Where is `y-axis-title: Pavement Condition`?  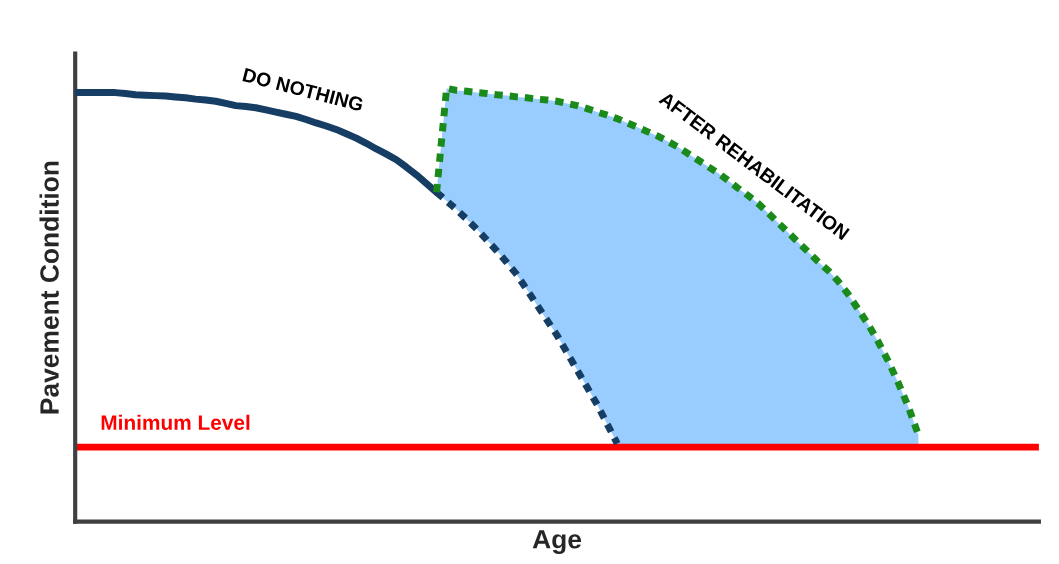 y-axis-title: Pavement Condition is located at coordinates (49, 287).